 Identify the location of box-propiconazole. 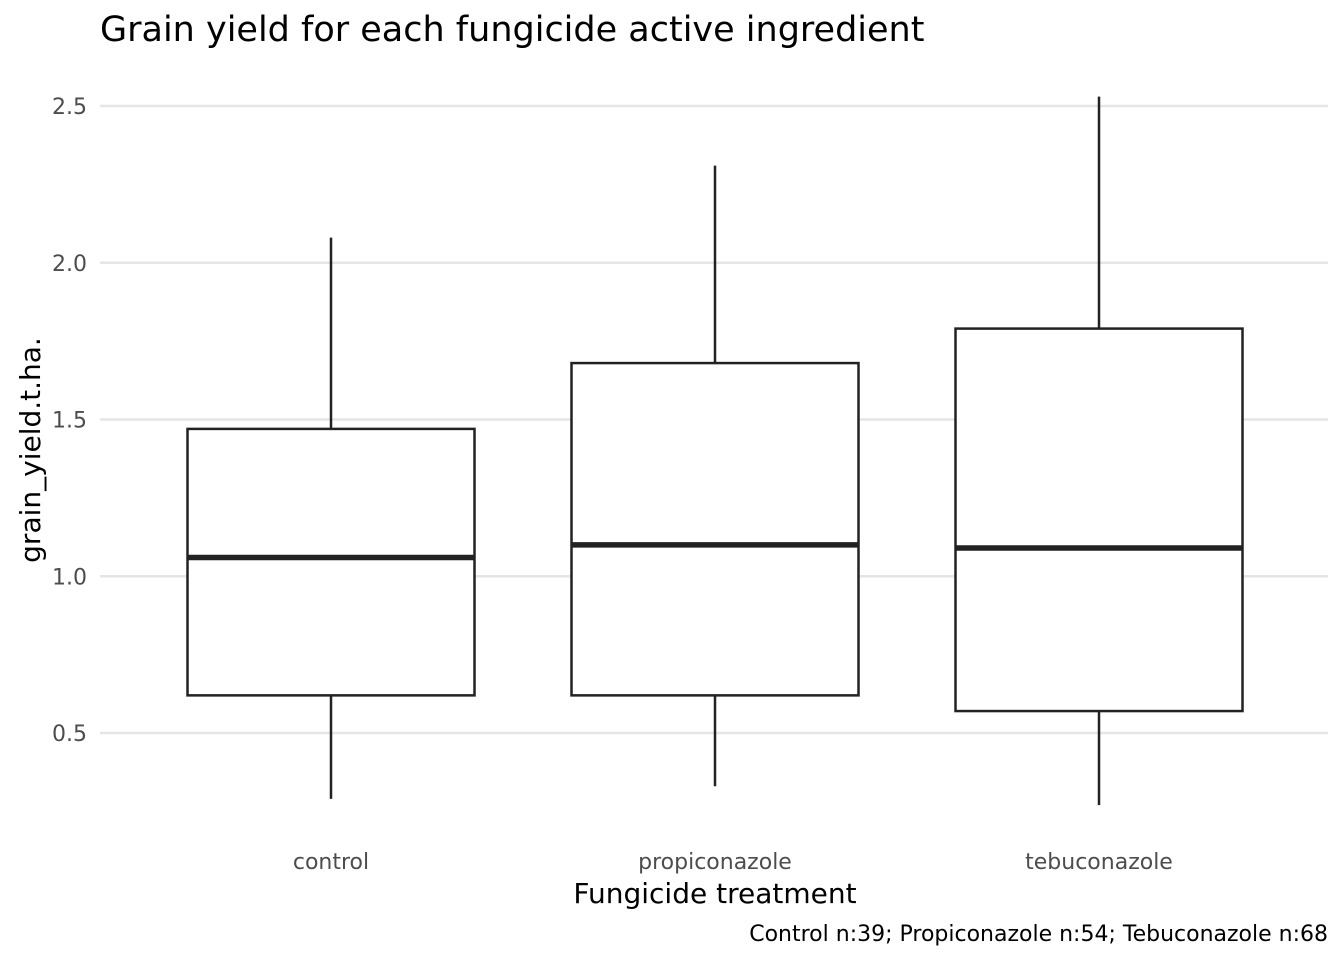
(715, 476).